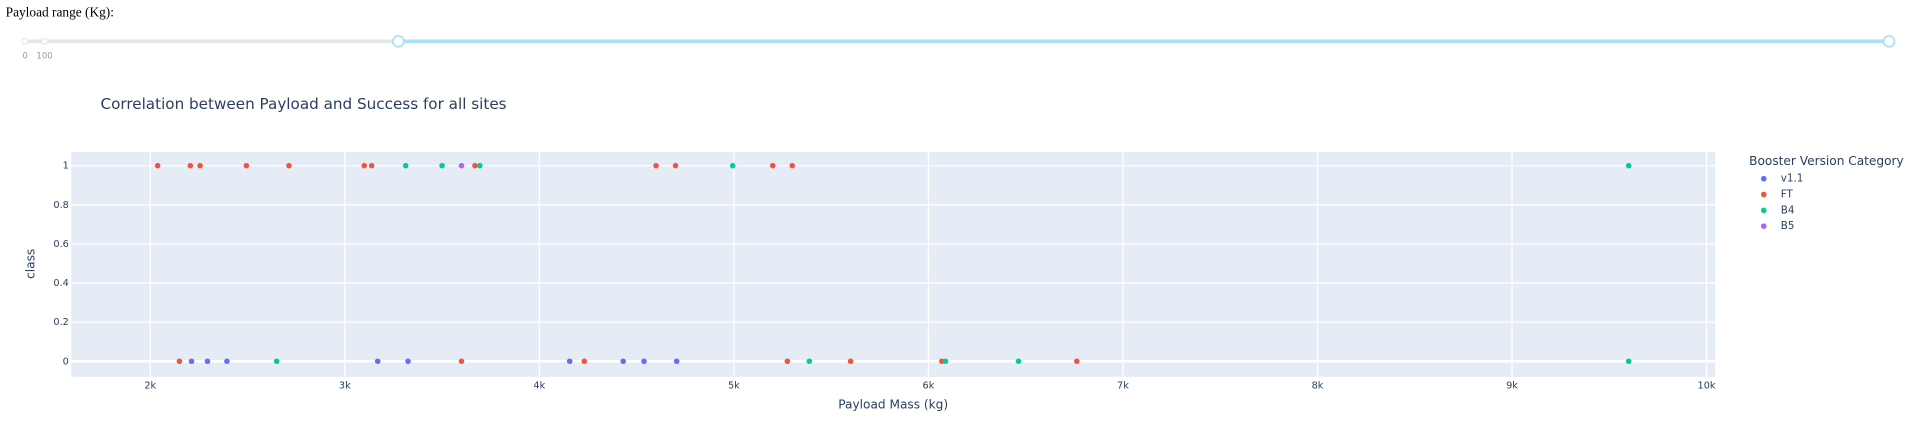 The image size is (1908, 445). What do you see at coordinates (31, 264) in the screenshot?
I see `y-axis-title: class` at bounding box center [31, 264].